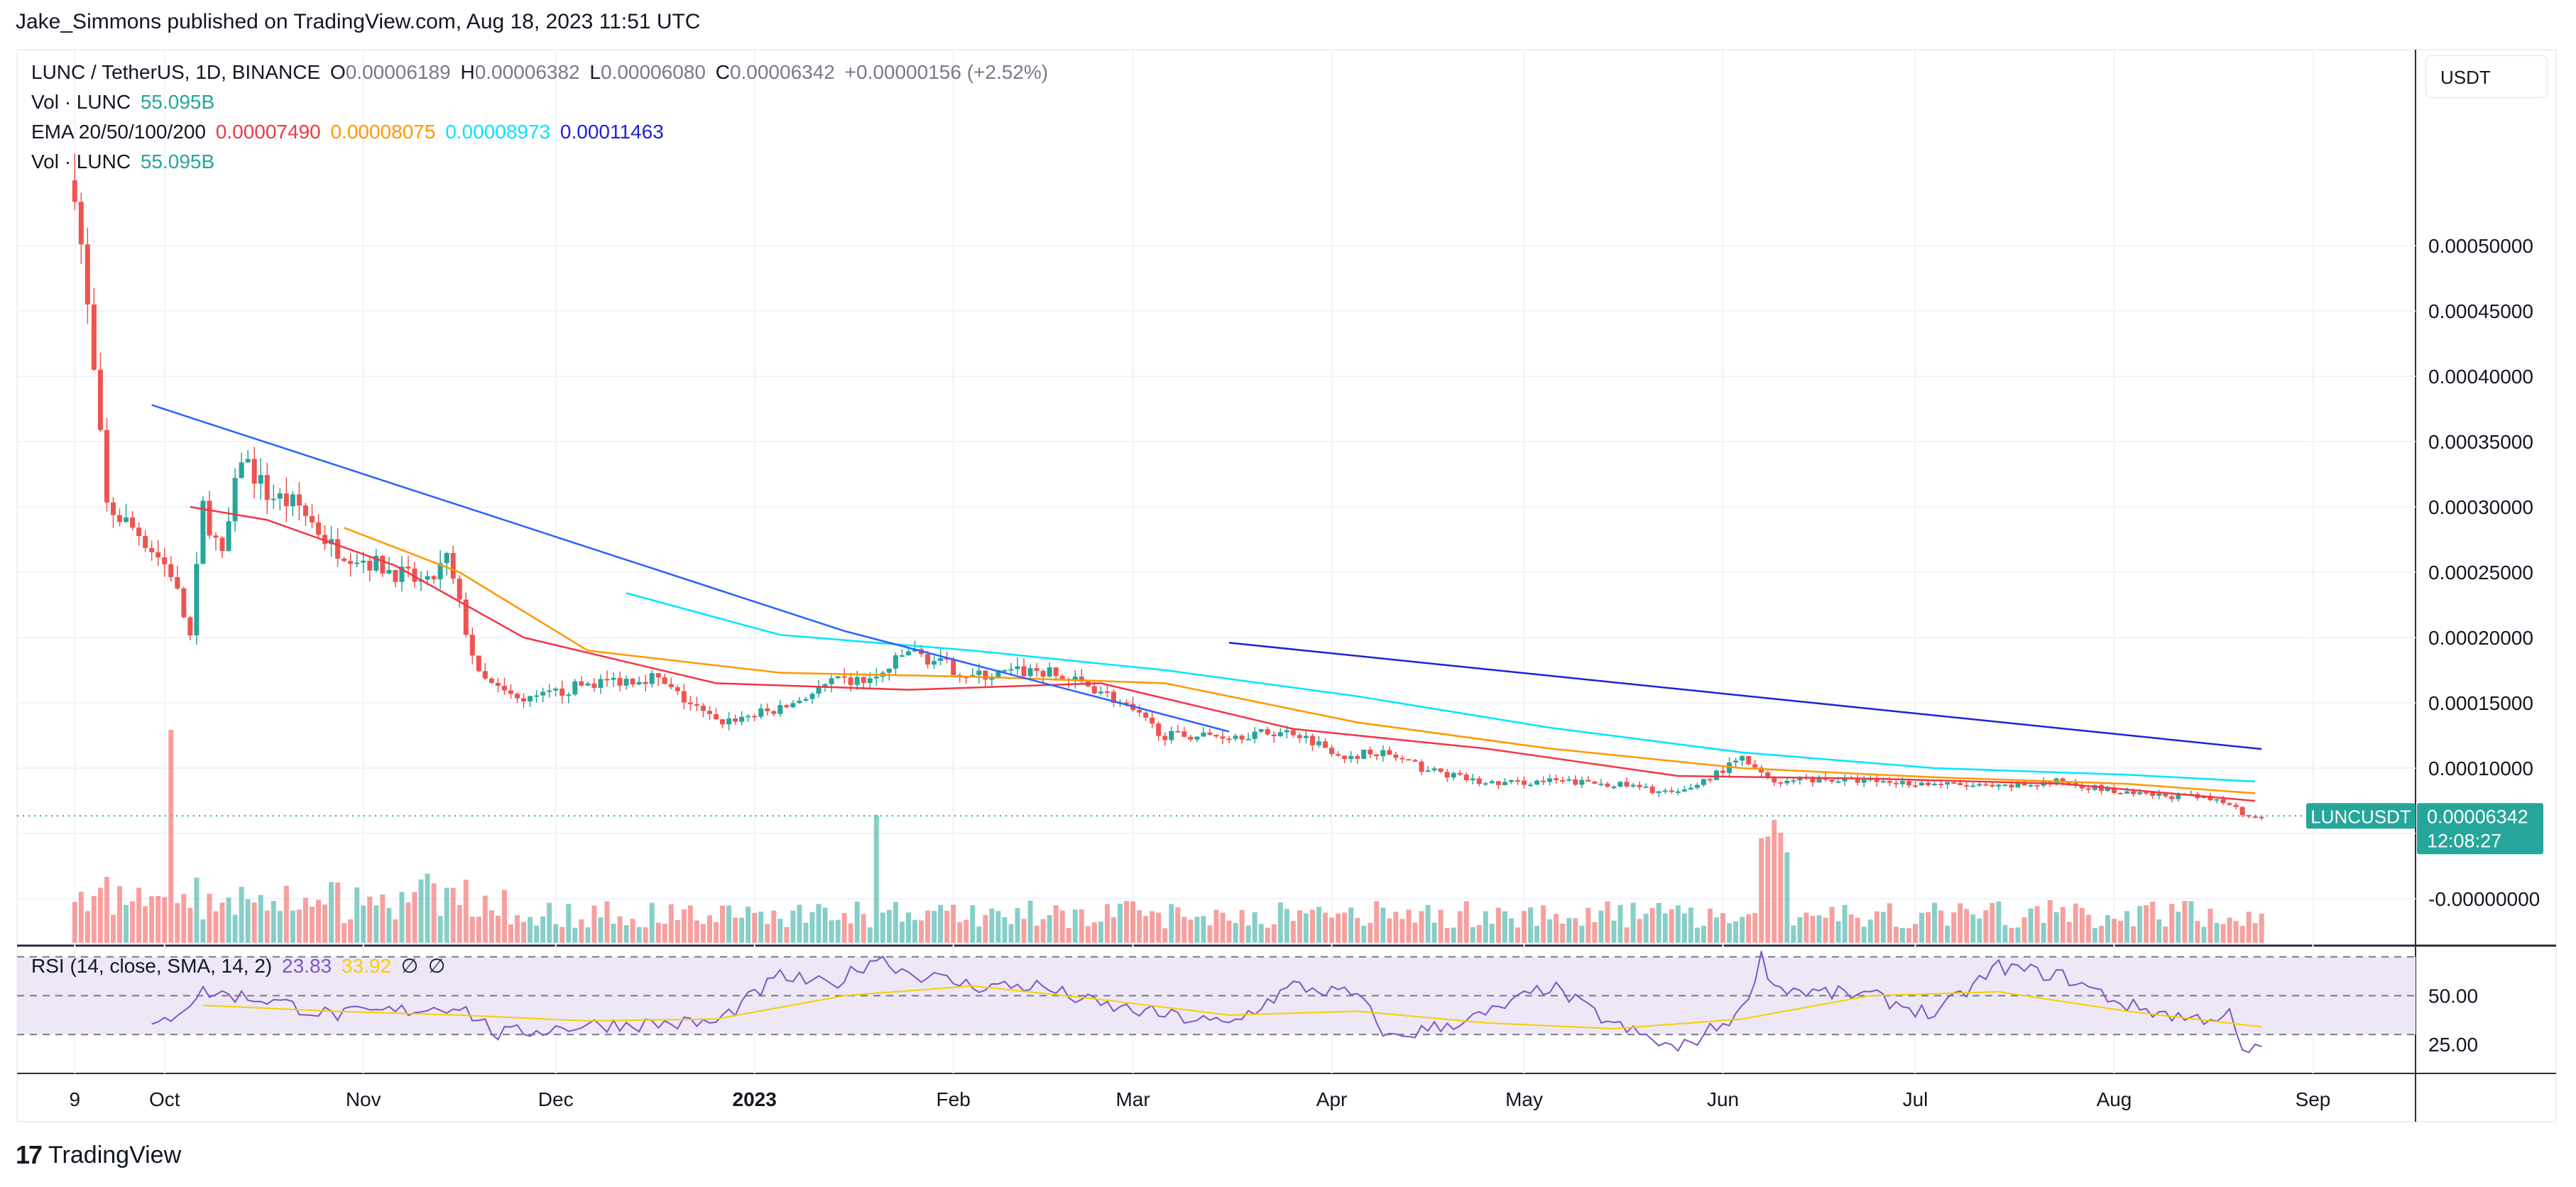  I want to click on ohlc-h-label: H, so click(467, 72).